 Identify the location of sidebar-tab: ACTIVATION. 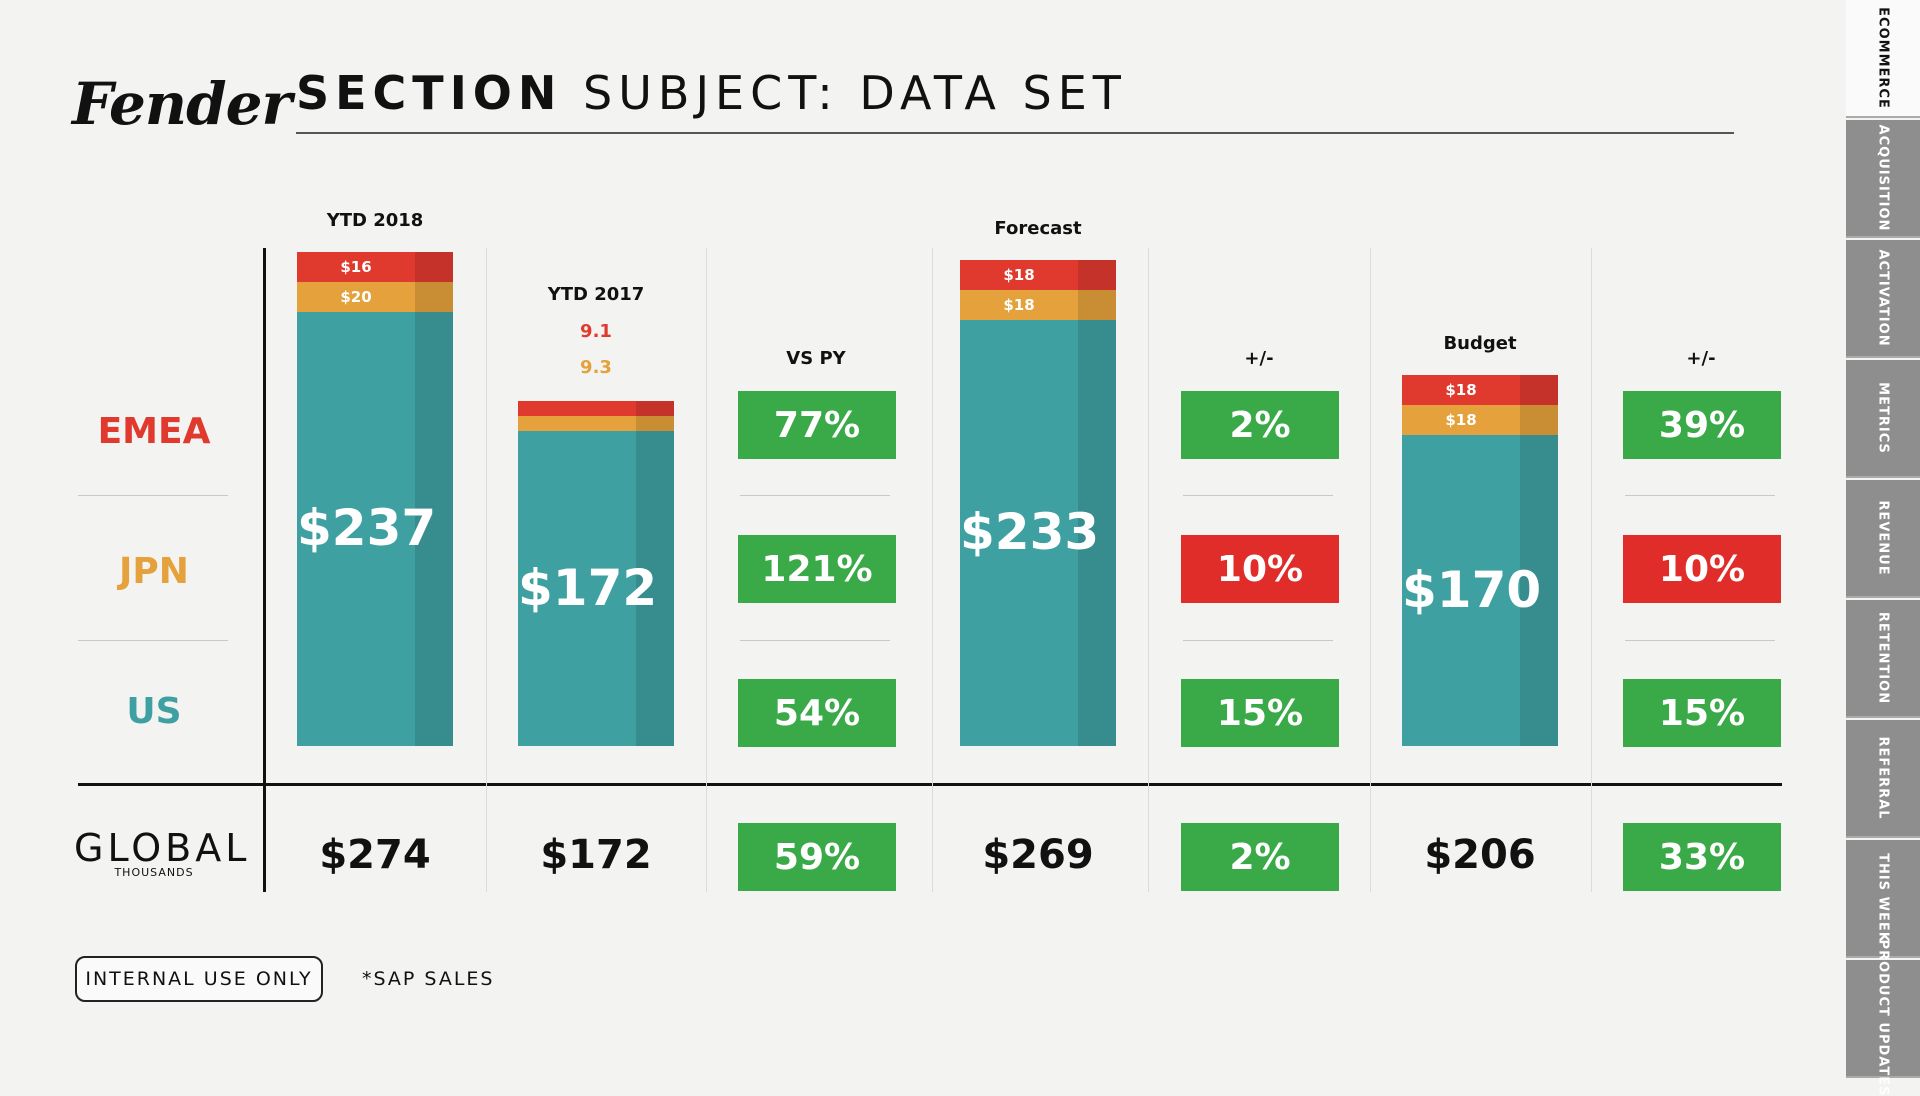
(1883, 299).